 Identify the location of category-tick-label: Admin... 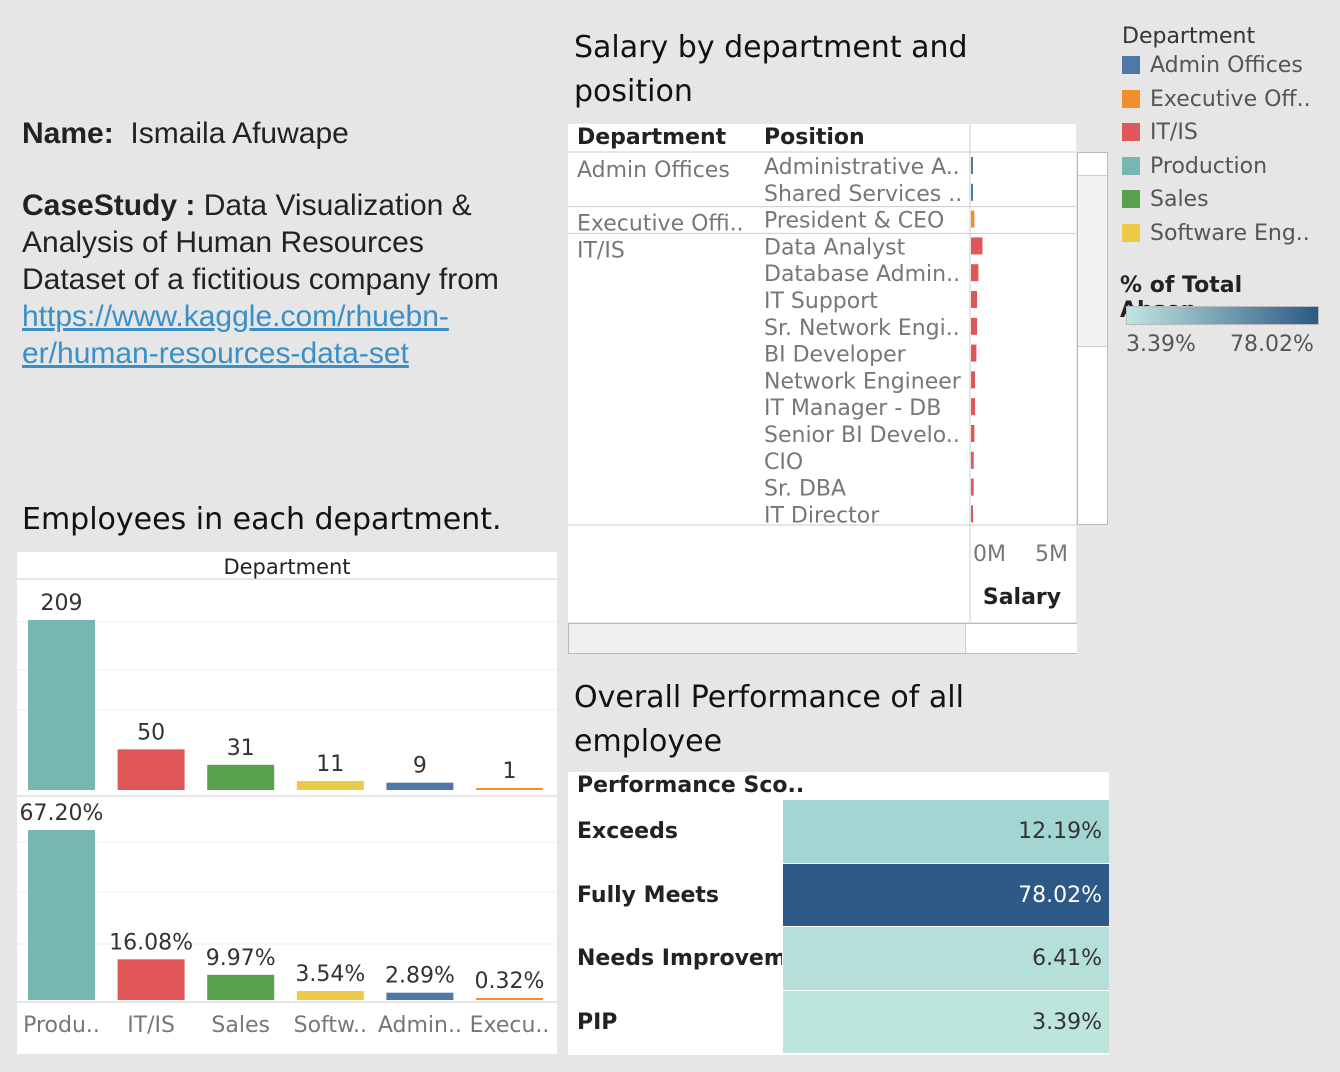
(420, 1025).